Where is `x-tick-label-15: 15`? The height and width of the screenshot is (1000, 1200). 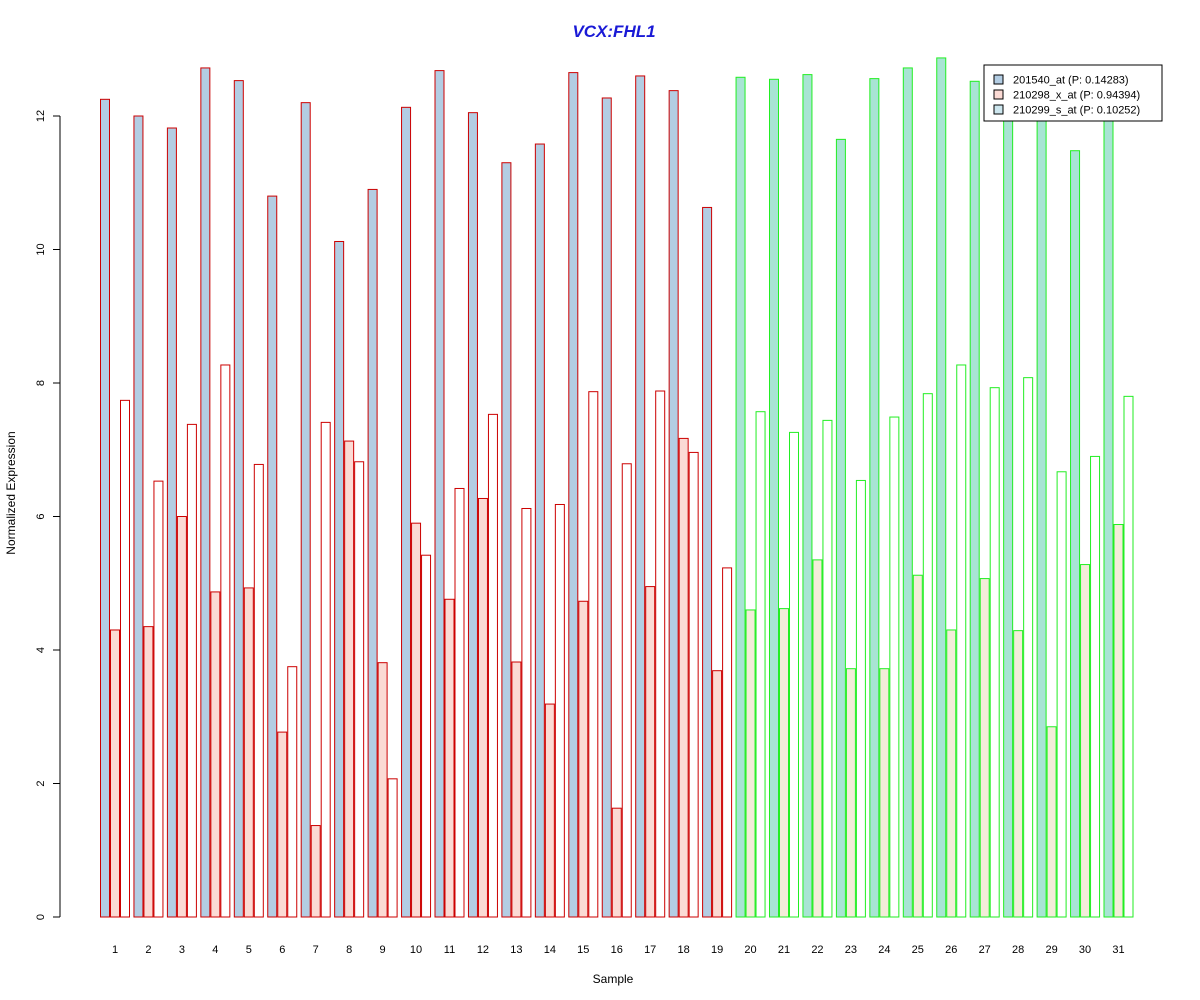 x-tick-label-15: 15 is located at coordinates (583, 950).